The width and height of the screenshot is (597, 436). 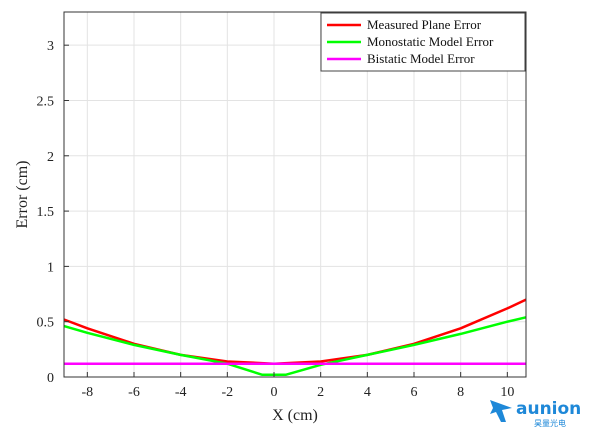 I want to click on y-tick-label: 0, so click(x=50, y=378).